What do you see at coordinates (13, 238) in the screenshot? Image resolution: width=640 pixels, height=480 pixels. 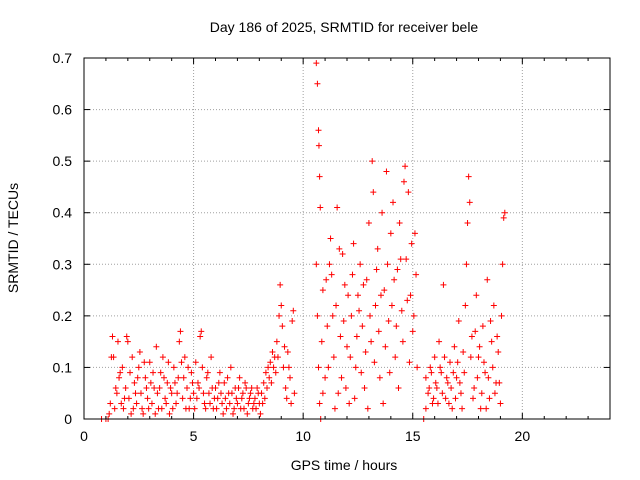 I see `y-axis-label: SRMTID / TECUs` at bounding box center [13, 238].